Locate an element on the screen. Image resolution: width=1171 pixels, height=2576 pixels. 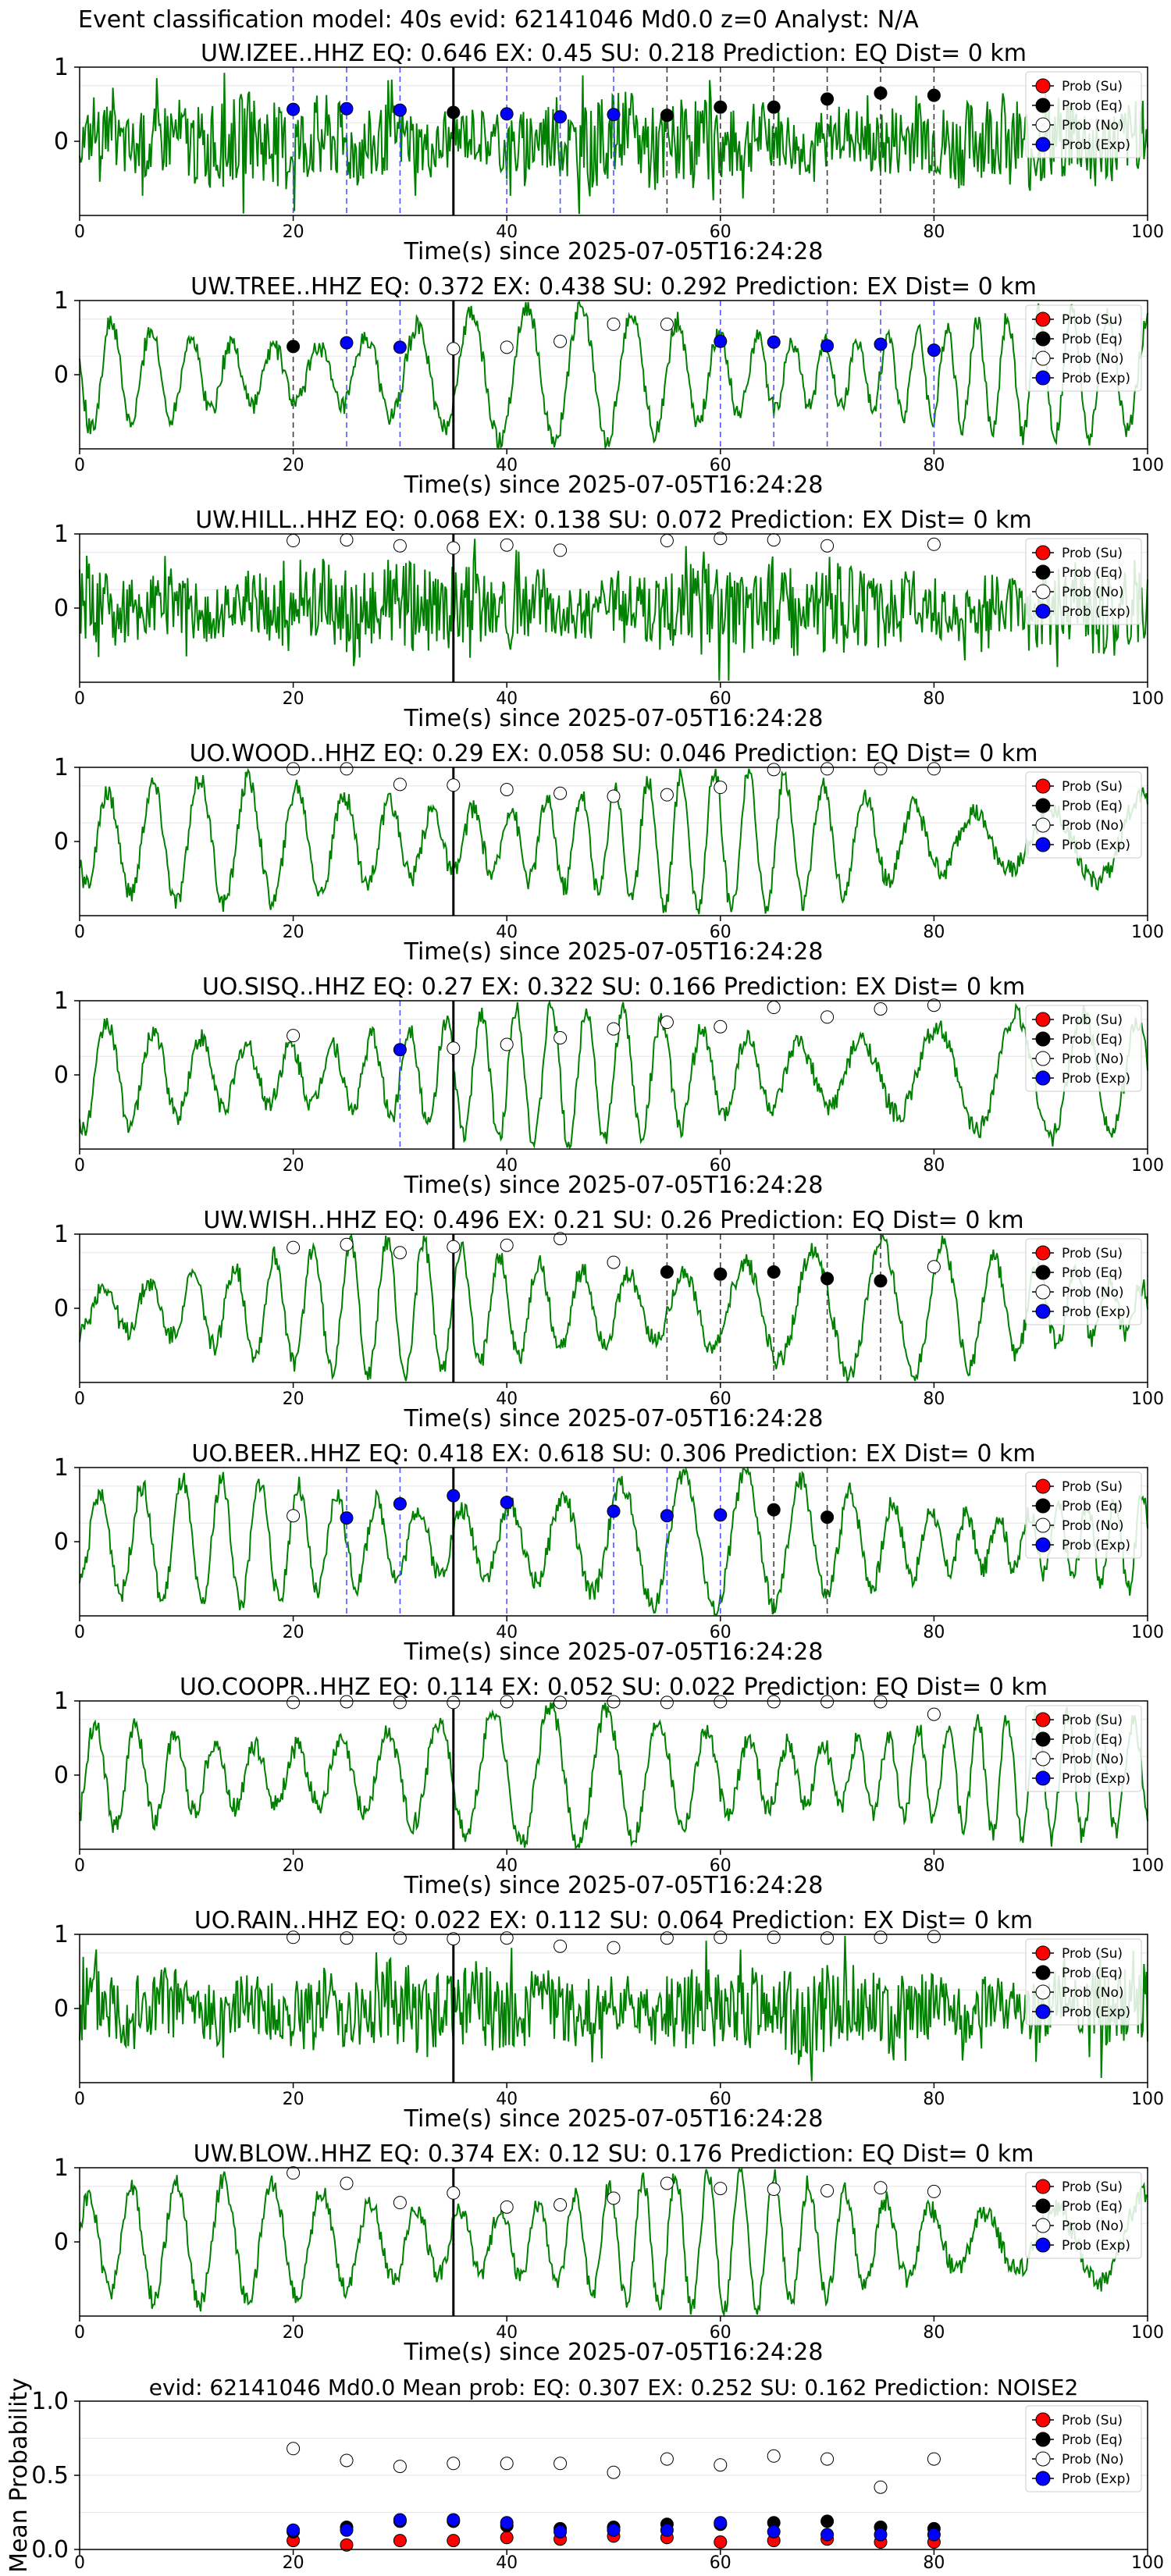
y-tick-label: 0.0 is located at coordinates (50, 2550).